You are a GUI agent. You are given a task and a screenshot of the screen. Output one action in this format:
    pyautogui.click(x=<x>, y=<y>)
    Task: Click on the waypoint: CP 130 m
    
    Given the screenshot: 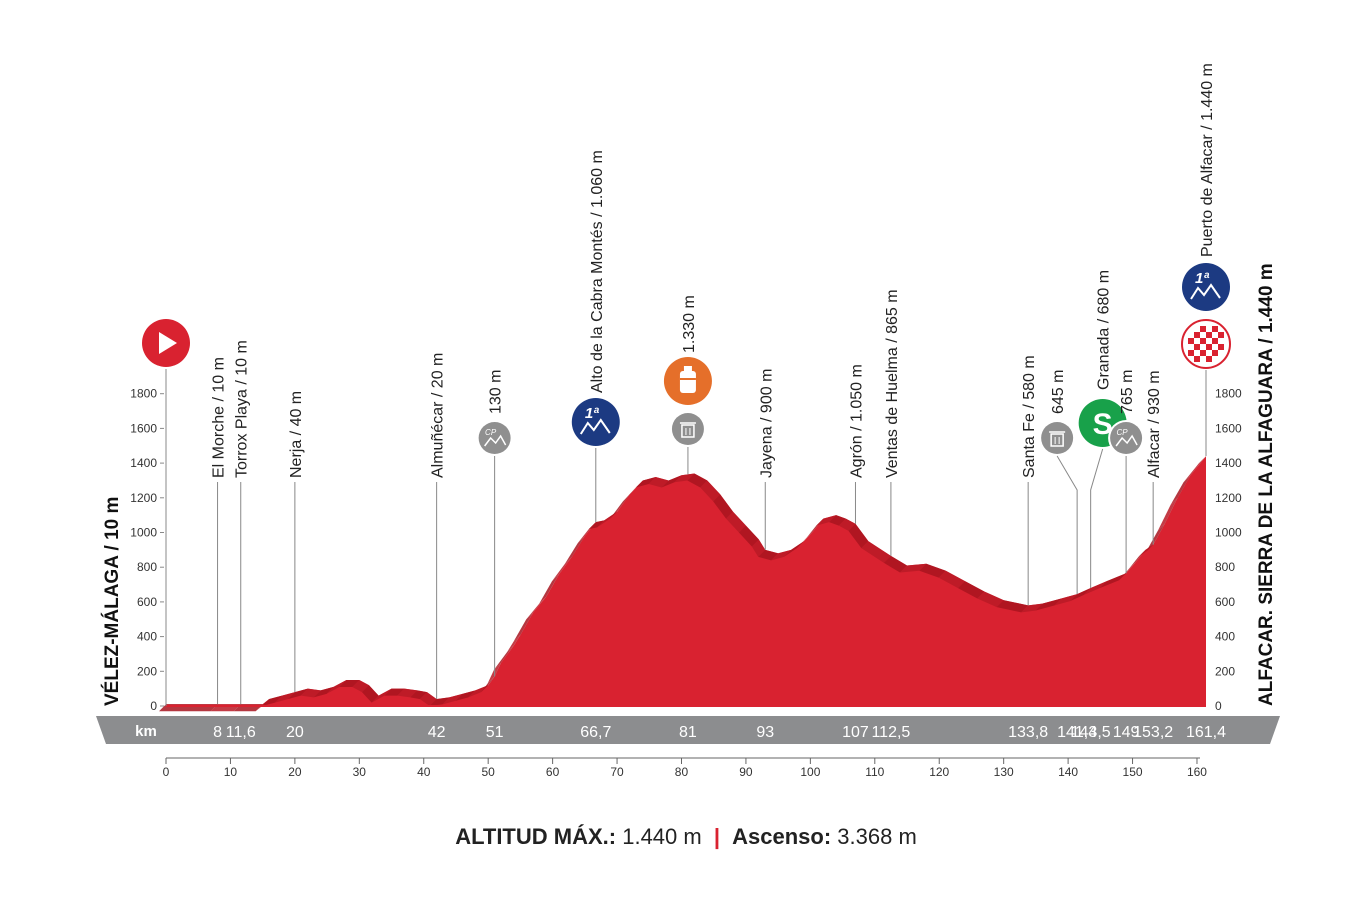 What is the action you would take?
    pyautogui.click(x=494, y=523)
    